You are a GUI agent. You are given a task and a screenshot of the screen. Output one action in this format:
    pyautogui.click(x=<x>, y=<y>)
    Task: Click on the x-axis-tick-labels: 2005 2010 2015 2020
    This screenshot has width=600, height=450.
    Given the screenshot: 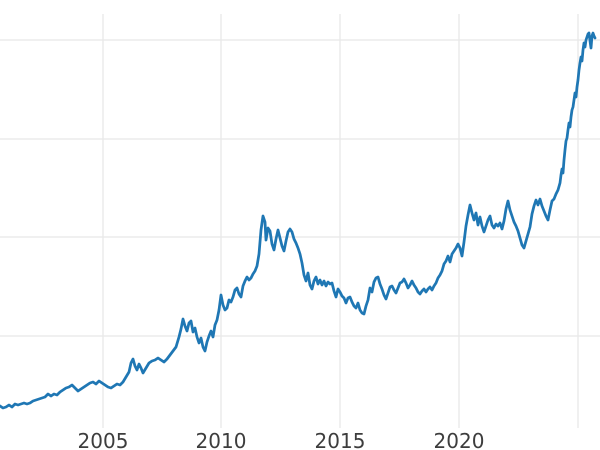 What is the action you would take?
    pyautogui.click(x=281, y=439)
    